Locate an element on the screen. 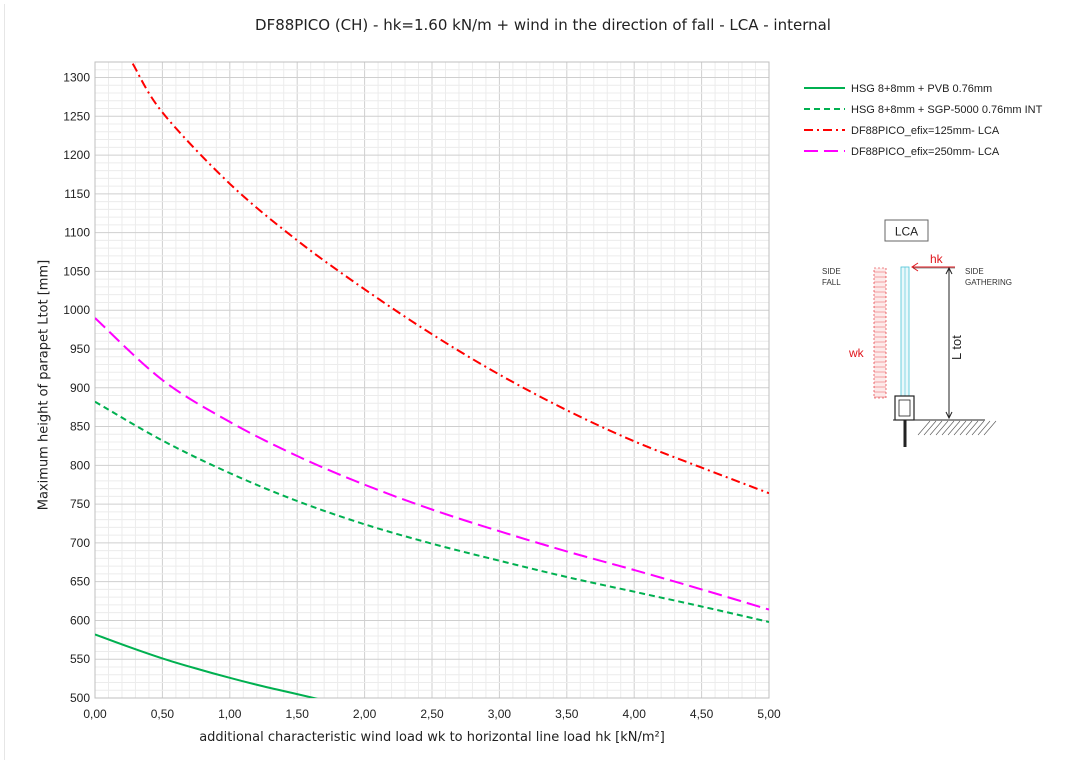 This screenshot has height=766, width=1086. y-tick-label: 1200 is located at coordinates (76, 155).